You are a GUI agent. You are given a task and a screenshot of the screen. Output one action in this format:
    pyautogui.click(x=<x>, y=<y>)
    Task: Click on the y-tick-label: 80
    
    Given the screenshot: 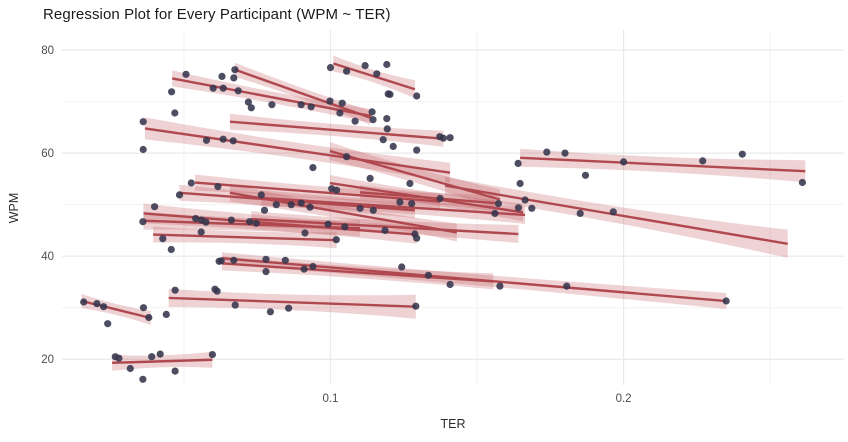 What is the action you would take?
    pyautogui.click(x=47, y=51)
    